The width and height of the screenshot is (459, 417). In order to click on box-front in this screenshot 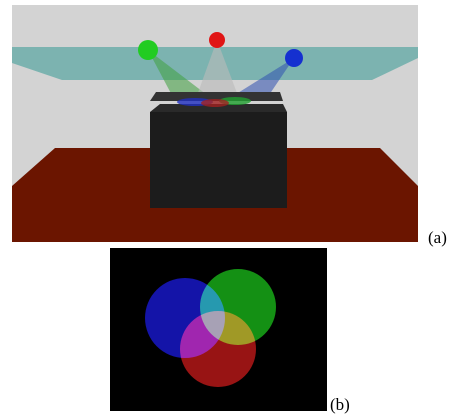, I will do `click(218, 160)`.